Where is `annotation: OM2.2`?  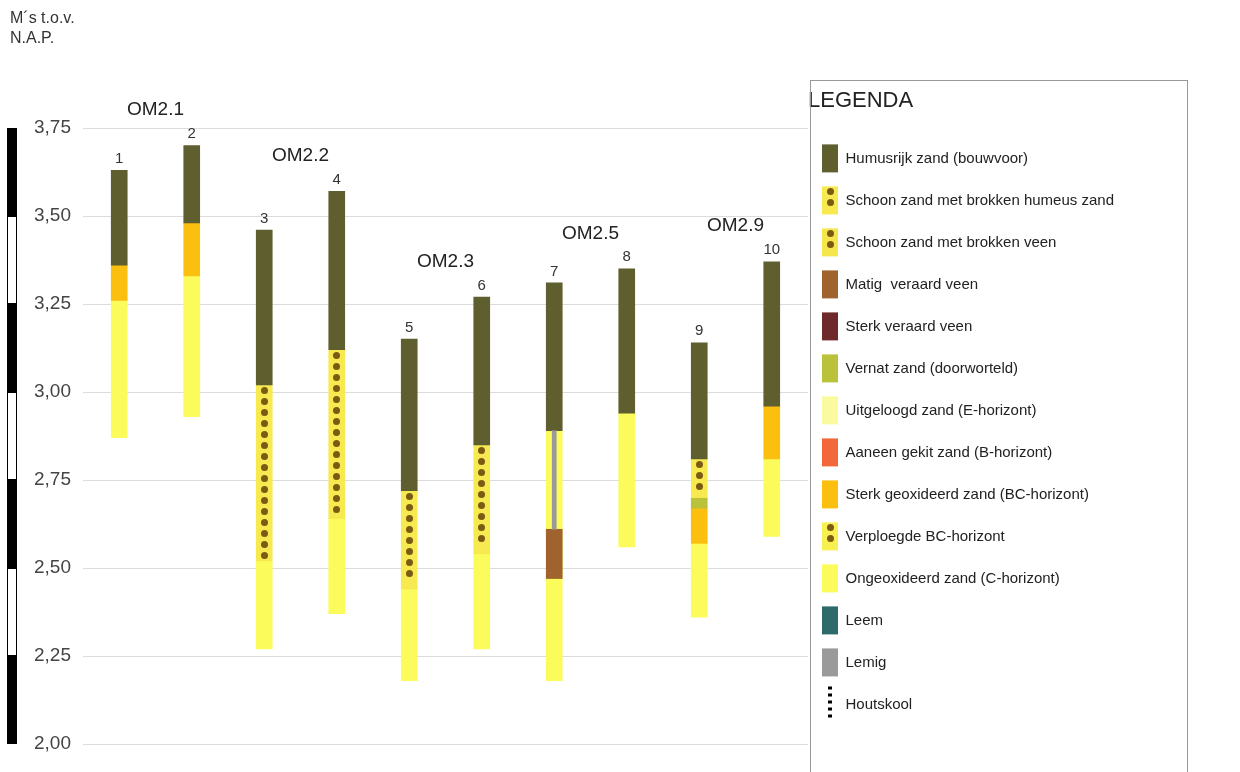
annotation: OM2.2 is located at coordinates (300, 155).